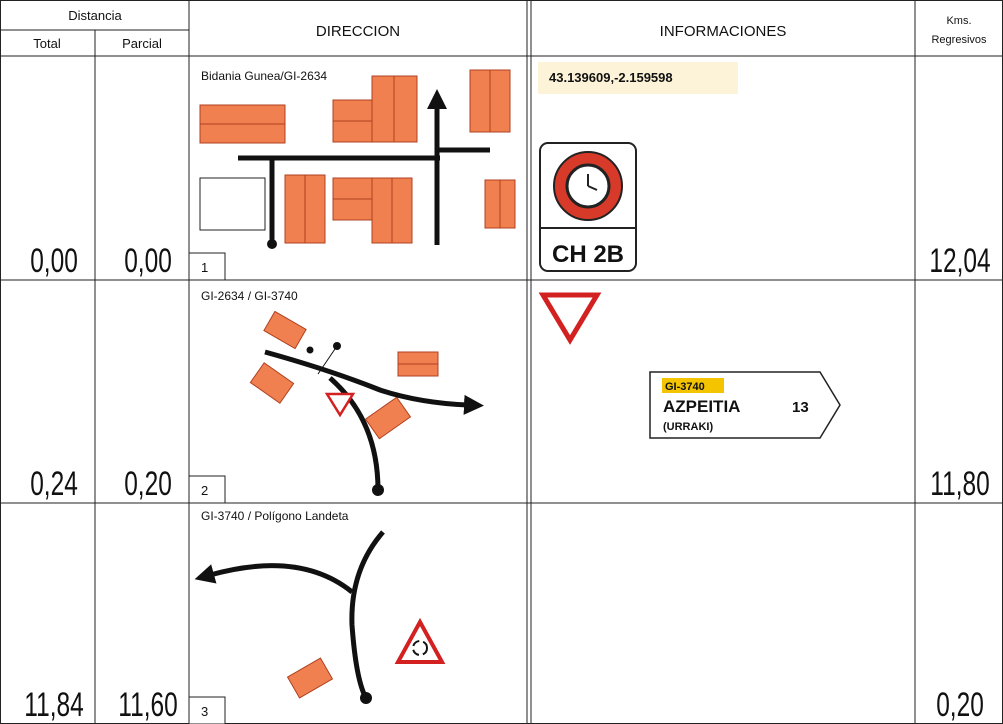  Describe the element at coordinates (723, 31) in the screenshot. I see `header-informaciones: INFORMACIONES` at that location.